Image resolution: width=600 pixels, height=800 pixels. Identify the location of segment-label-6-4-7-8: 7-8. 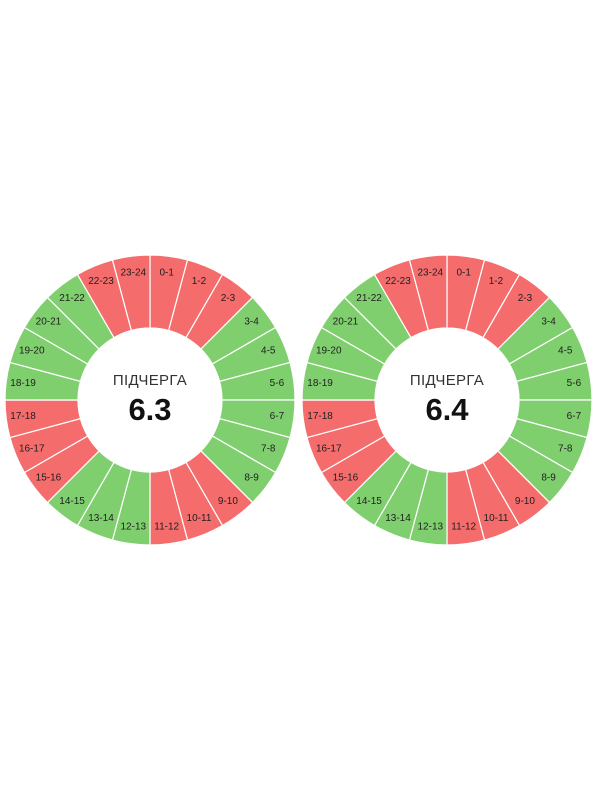
(565, 448).